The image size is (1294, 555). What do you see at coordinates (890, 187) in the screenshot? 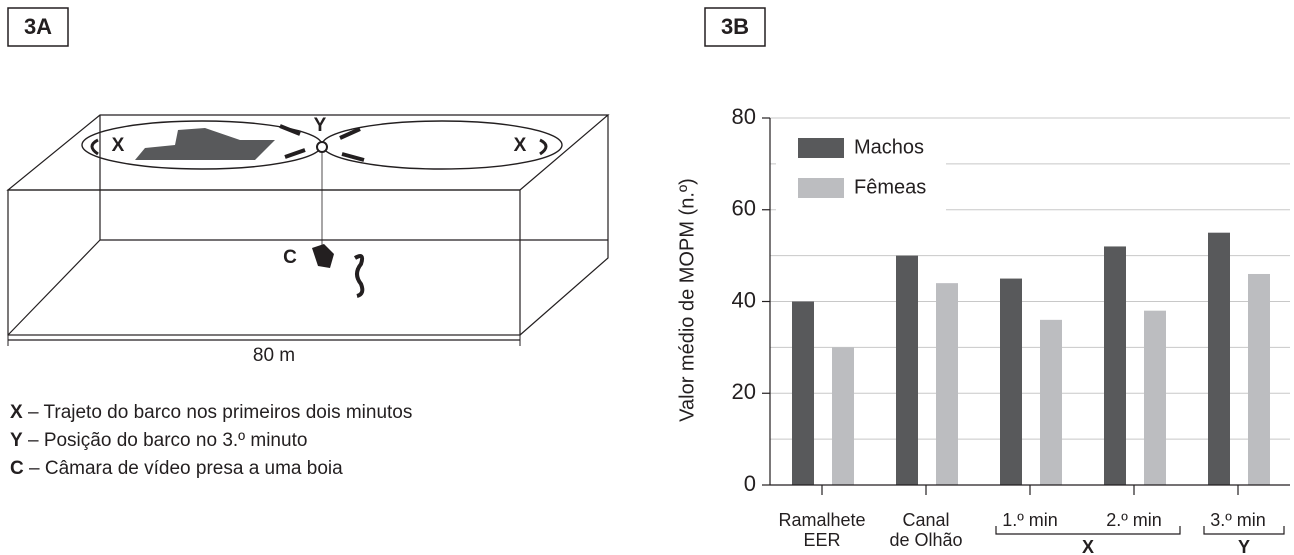
I see `legend-label: Fêmeas` at bounding box center [890, 187].